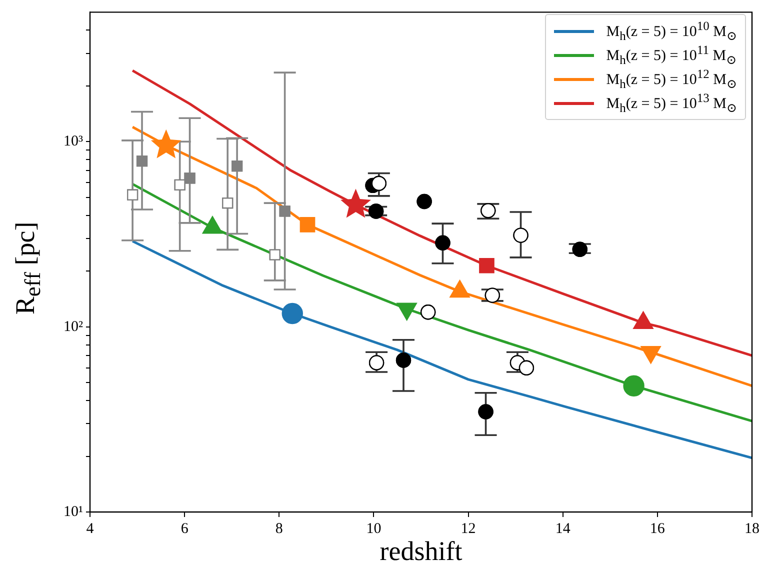 The width and height of the screenshot is (765, 572). Describe the element at coordinates (184, 528) in the screenshot. I see `x-tick-label: 6` at that location.